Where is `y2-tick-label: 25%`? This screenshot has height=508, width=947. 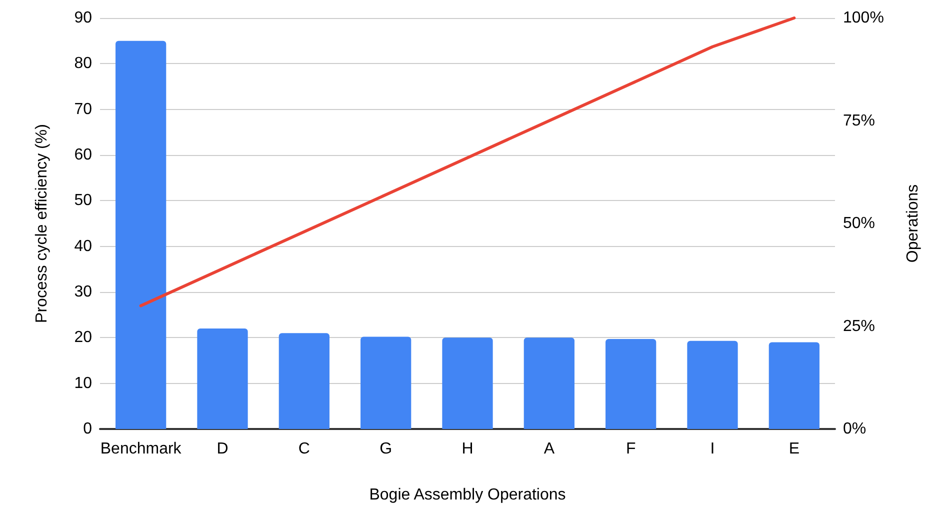 y2-tick-label: 25% is located at coordinates (859, 326).